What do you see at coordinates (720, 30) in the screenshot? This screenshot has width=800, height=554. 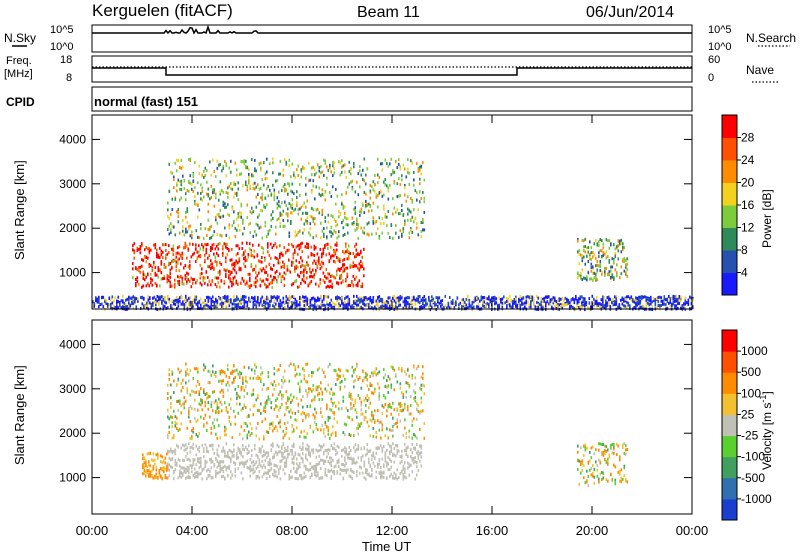 I see `nsearch-tick-high: 10^5` at bounding box center [720, 30].